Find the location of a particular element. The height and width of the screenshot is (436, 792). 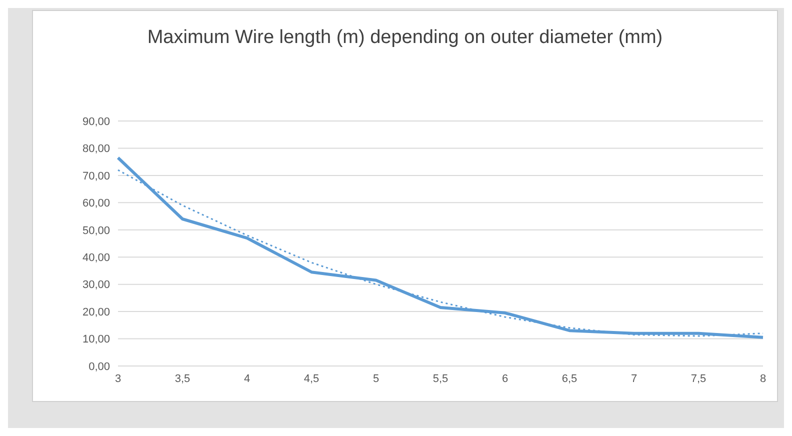

x-tick-label: 4 is located at coordinates (247, 378).